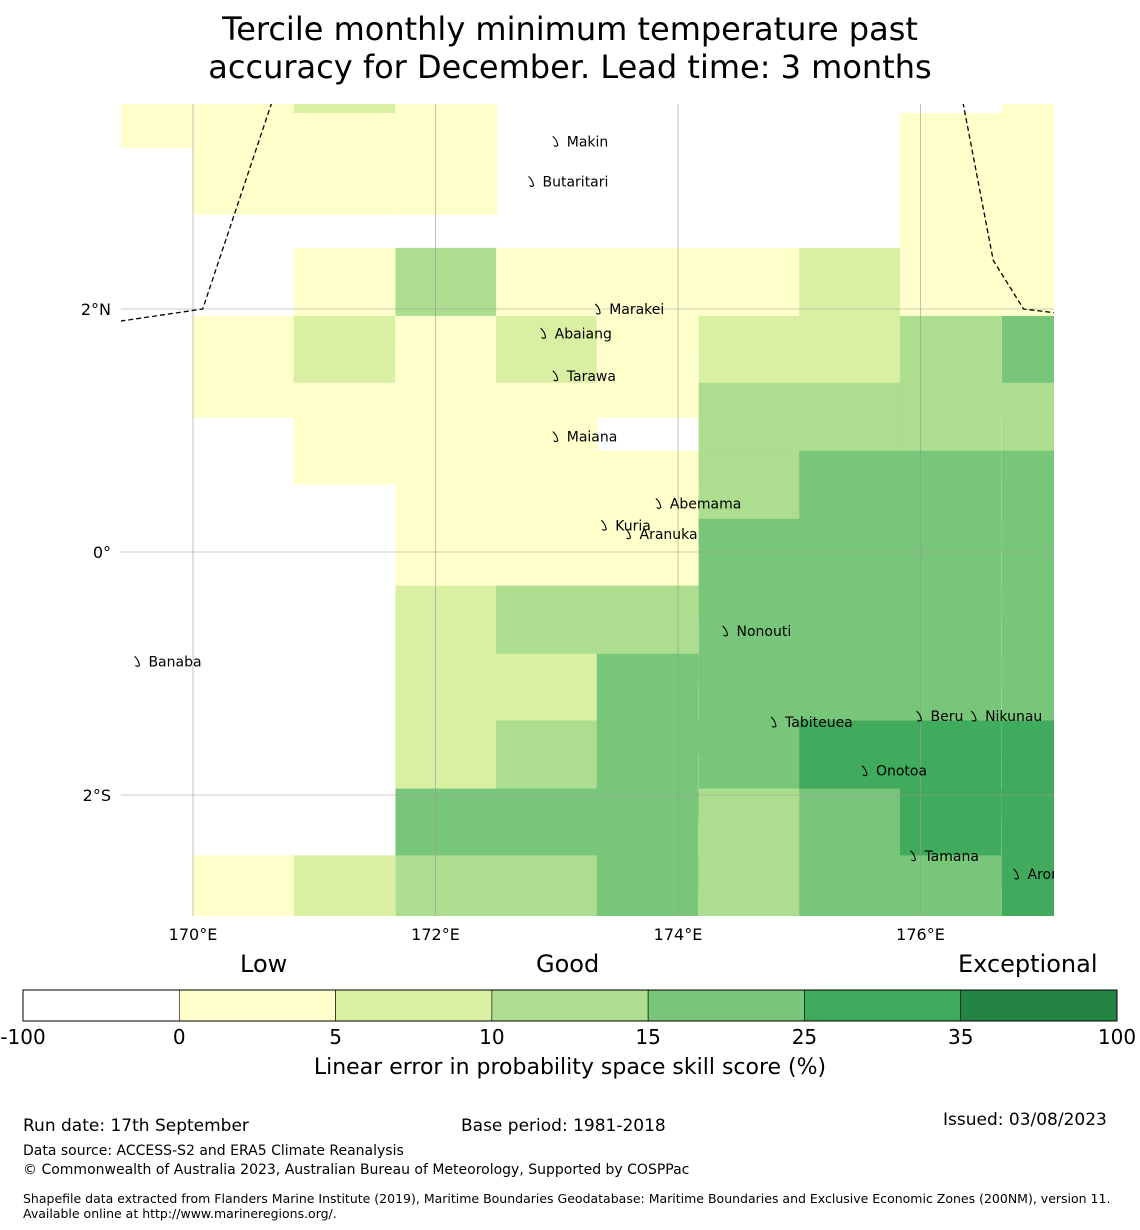 The height and width of the screenshot is (1230, 1140). I want to click on base-period: Base period: 1981-2018, so click(563, 1126).